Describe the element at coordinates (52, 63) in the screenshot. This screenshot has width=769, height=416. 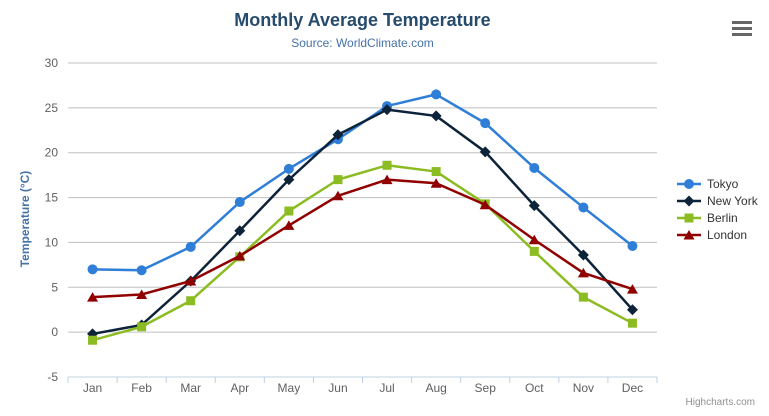
I see `y-axis-label: 30` at that location.